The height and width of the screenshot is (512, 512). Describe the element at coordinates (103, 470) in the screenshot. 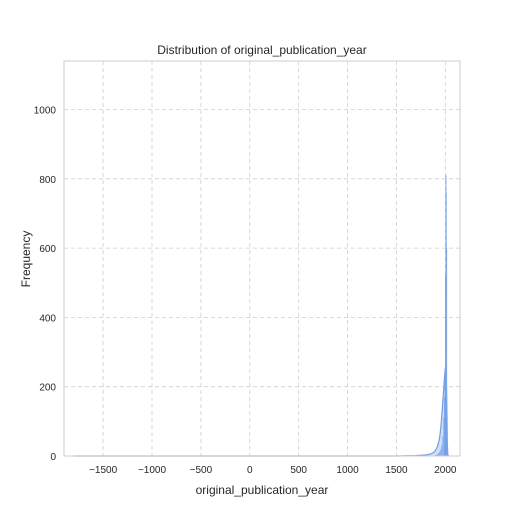

I see `x-tick-label: −1500` at that location.